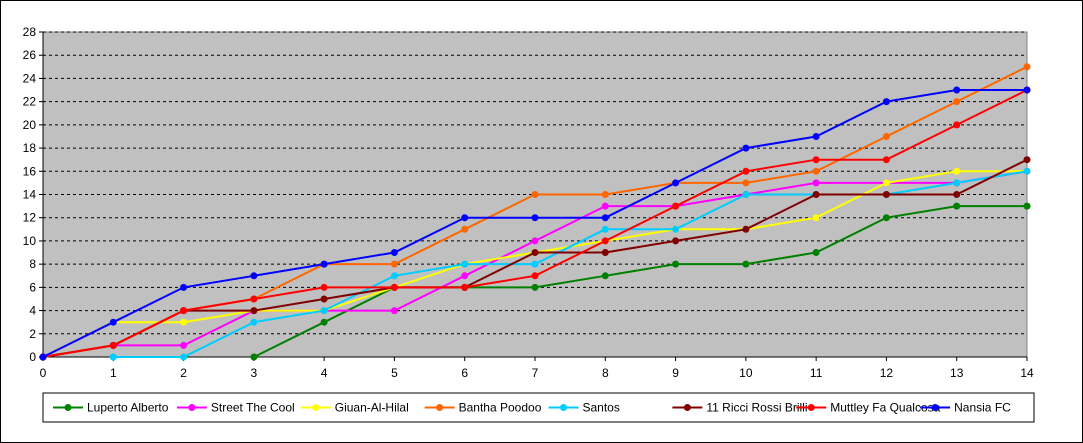 This screenshot has width=1083, height=443. Describe the element at coordinates (982, 408) in the screenshot. I see `legend-label: Nansia FC` at that location.